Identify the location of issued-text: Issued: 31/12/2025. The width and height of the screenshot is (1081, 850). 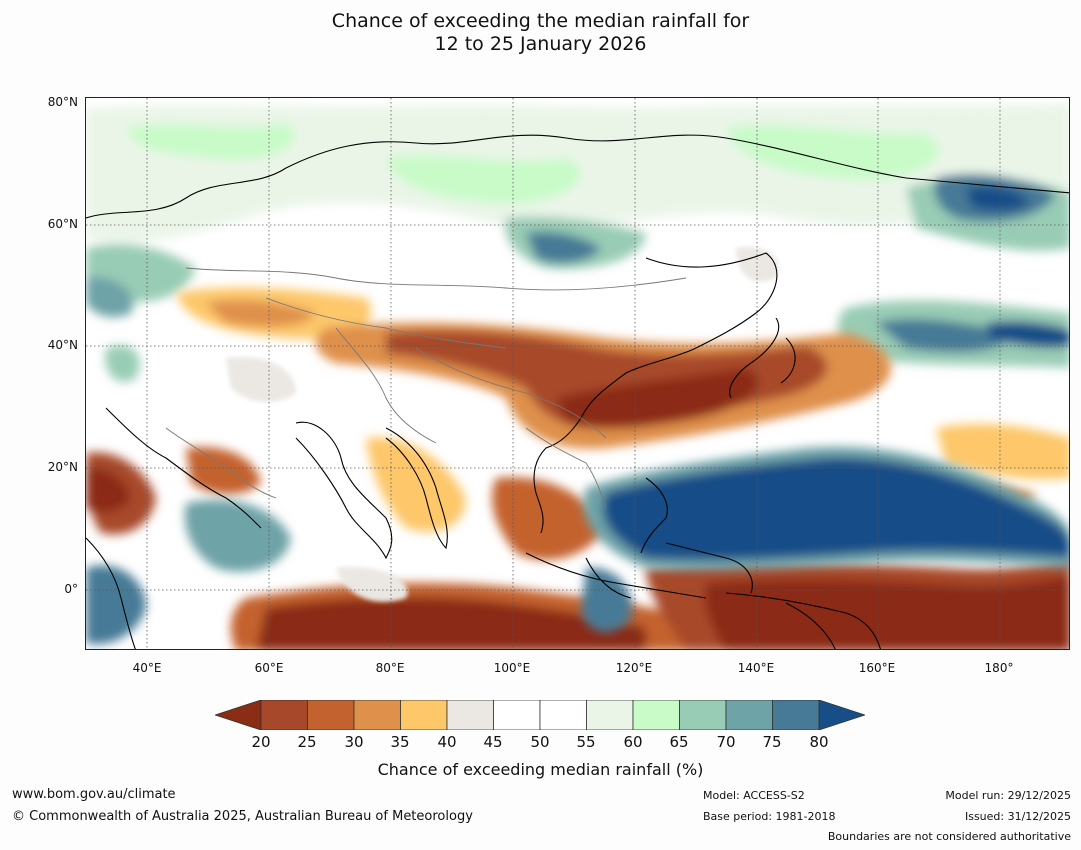
(1017, 816).